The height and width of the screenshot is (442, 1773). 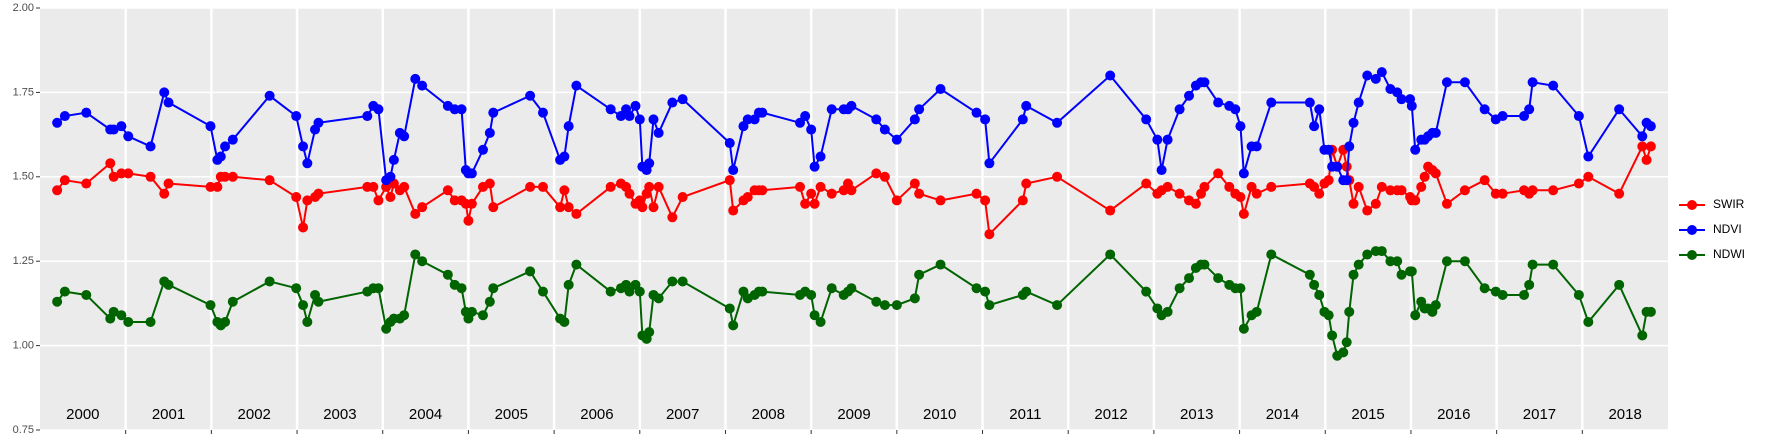 What do you see at coordinates (1282, 414) in the screenshot?
I see `x-tick-label: 2014` at bounding box center [1282, 414].